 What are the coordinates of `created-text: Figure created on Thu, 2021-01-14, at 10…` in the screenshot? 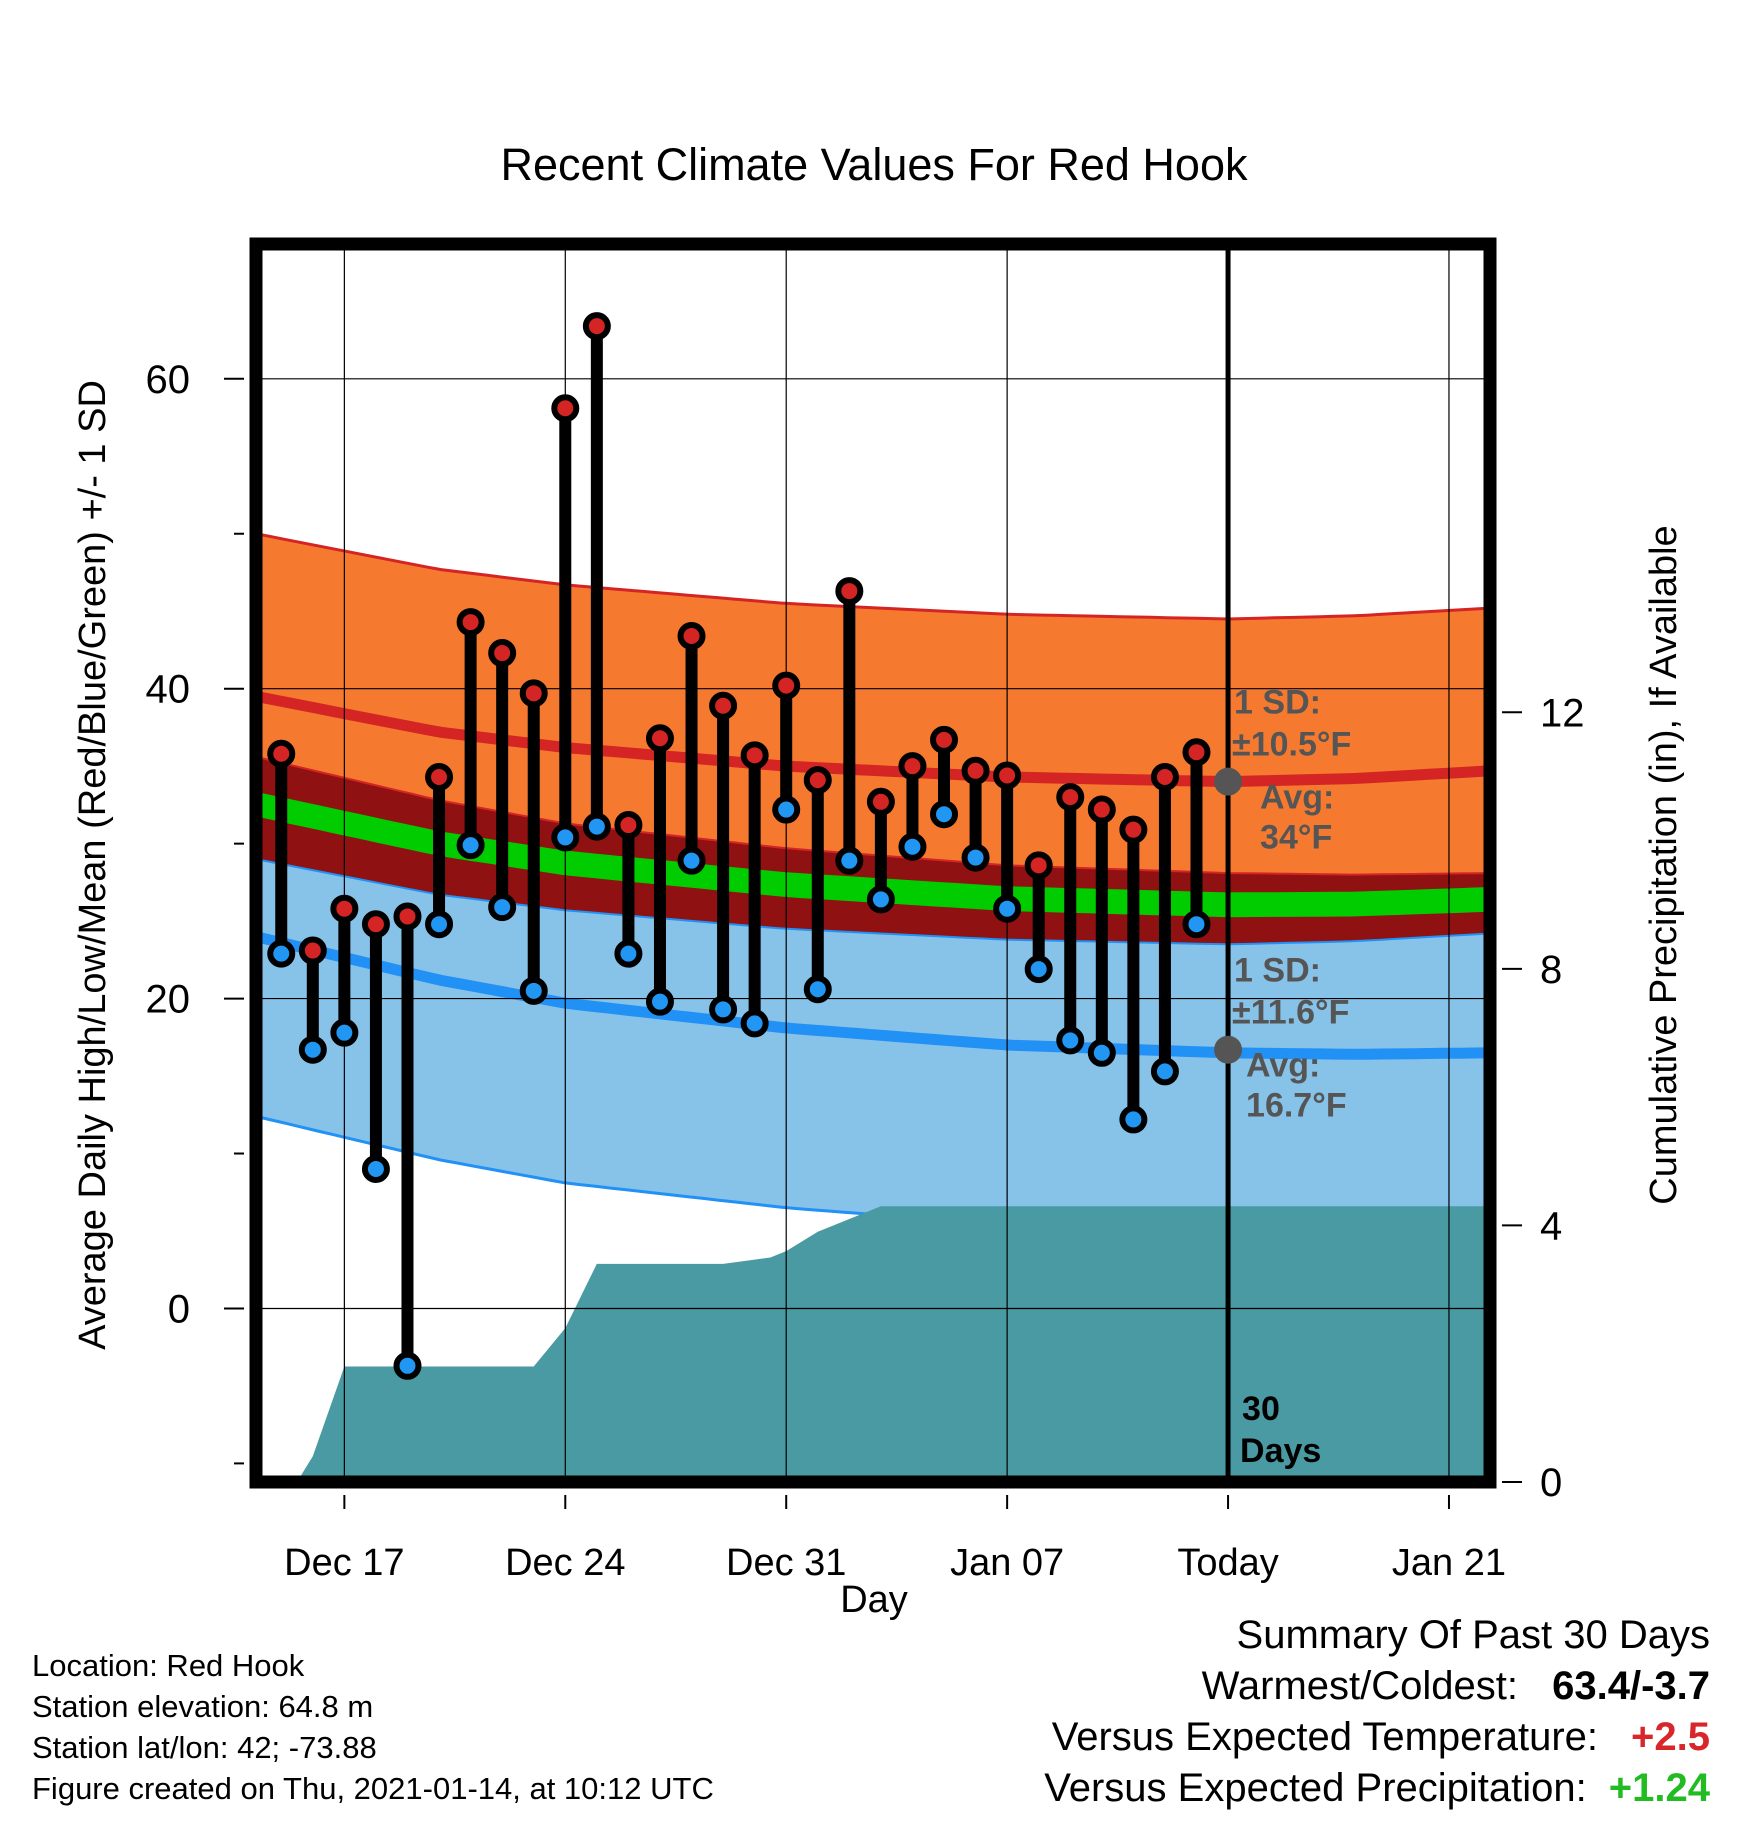 It's located at (373, 1788).